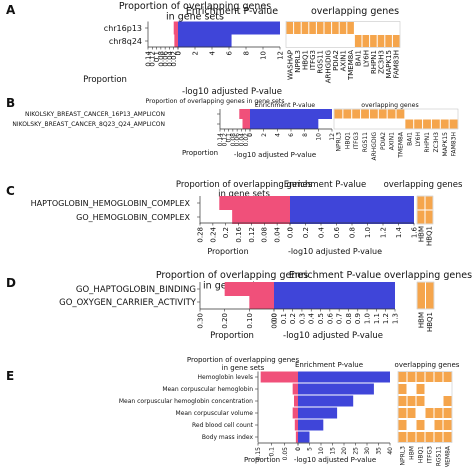  Describe the element at coordinates (178, 53) in the screenshot. I see `proportion-tick-label: 0` at that location.